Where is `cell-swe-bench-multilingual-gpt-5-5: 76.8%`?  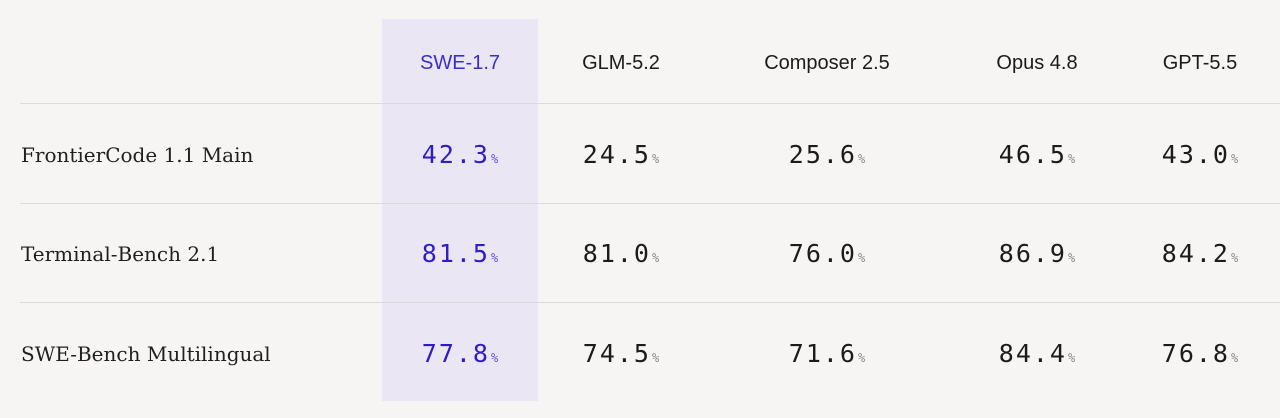
cell-swe-bench-multilingual-gpt-5-5: 76.8% is located at coordinates (1200, 354).